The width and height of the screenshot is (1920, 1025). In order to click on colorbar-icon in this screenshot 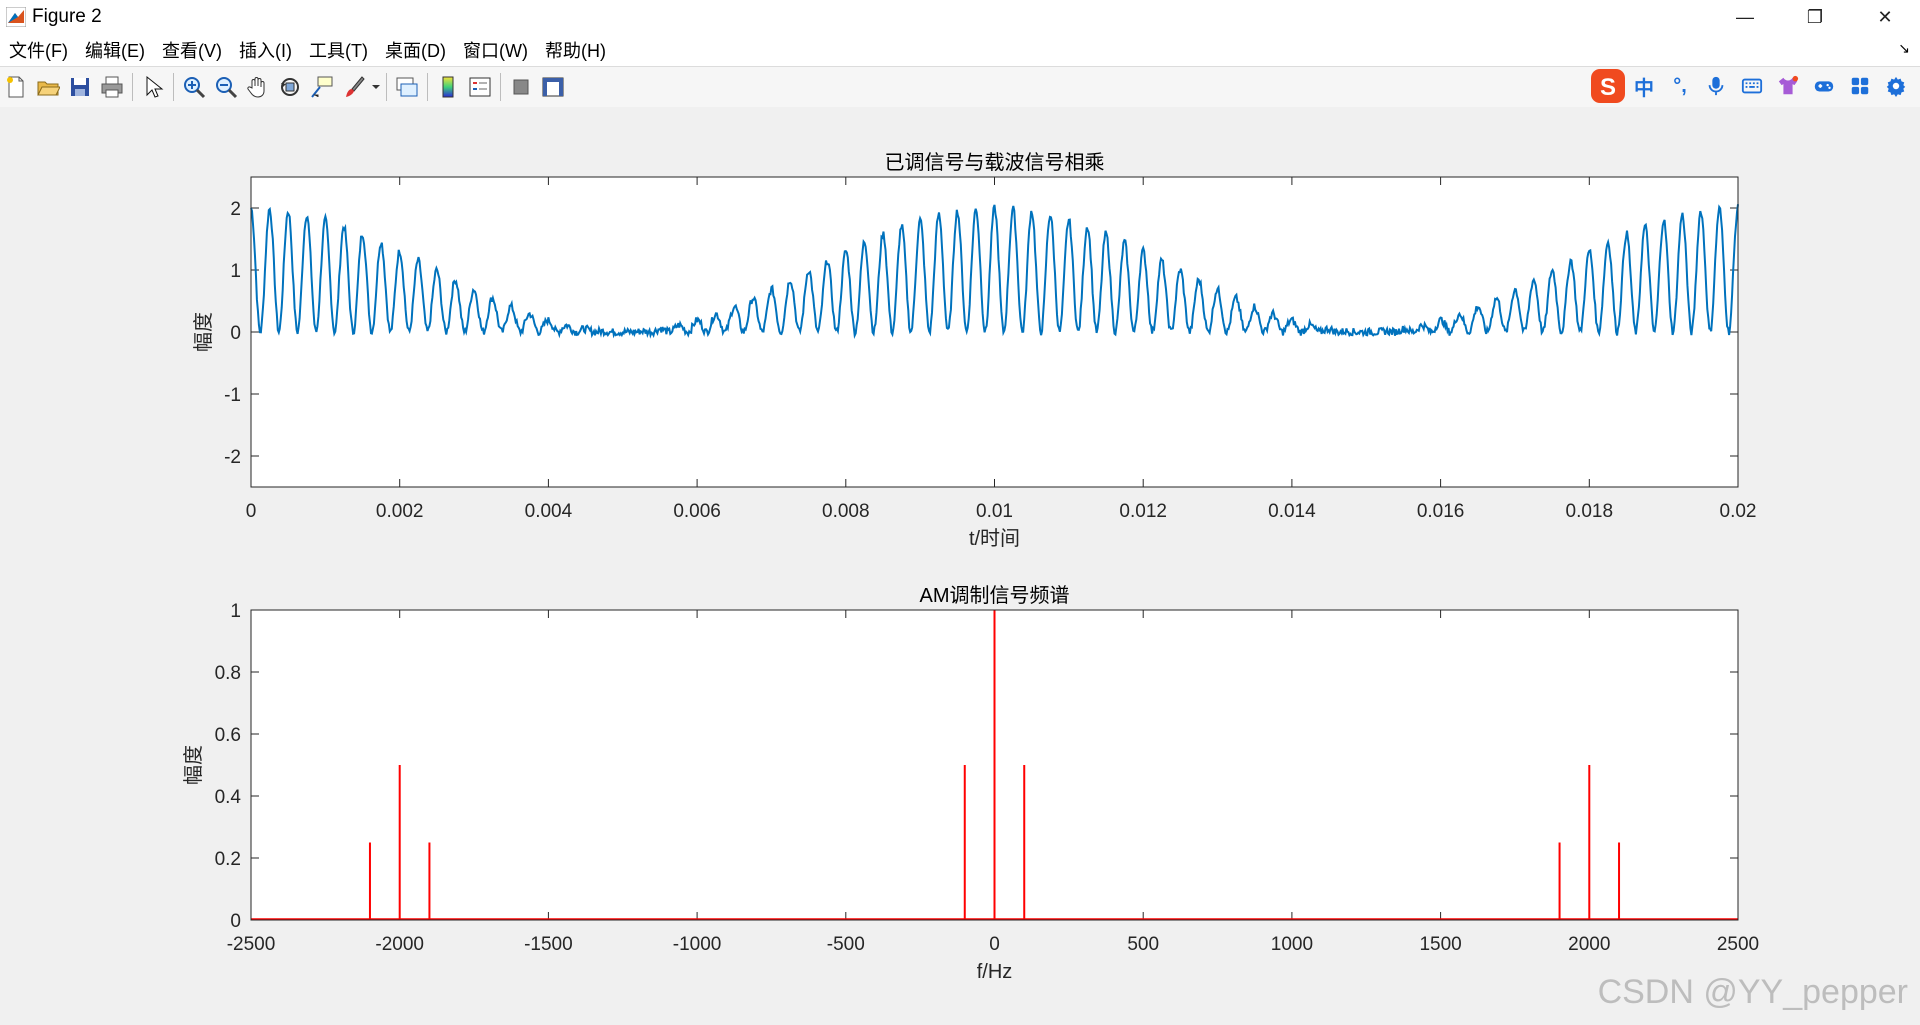, I will do `click(448, 87)`.